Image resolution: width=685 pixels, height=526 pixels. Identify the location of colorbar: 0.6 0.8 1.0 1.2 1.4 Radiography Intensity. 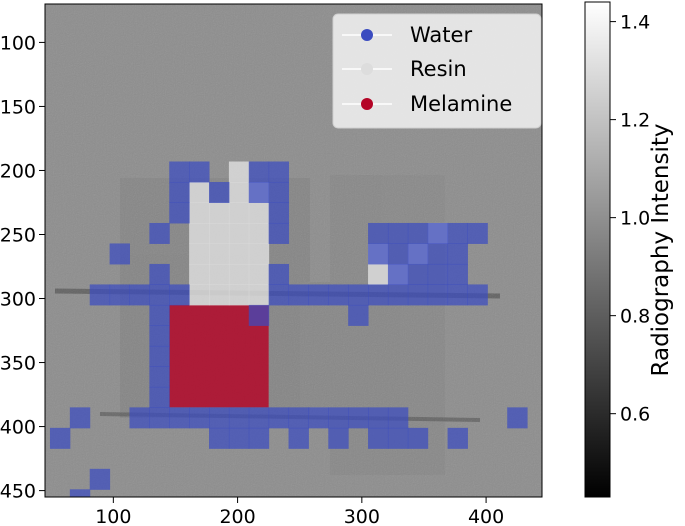
(629, 249).